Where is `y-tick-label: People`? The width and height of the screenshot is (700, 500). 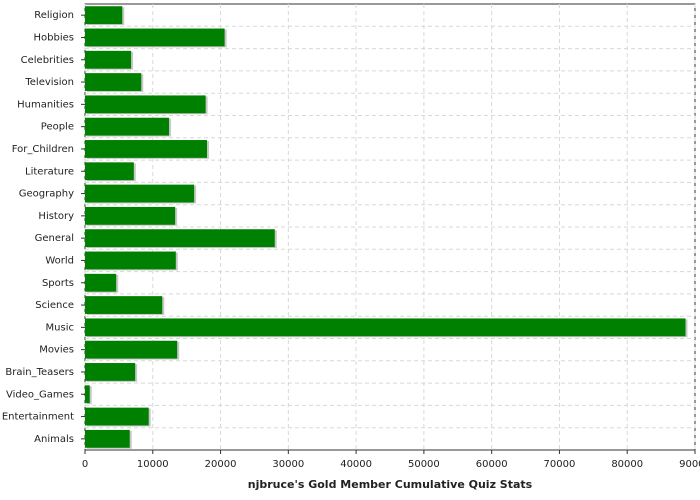 y-tick-label: People is located at coordinates (57, 127).